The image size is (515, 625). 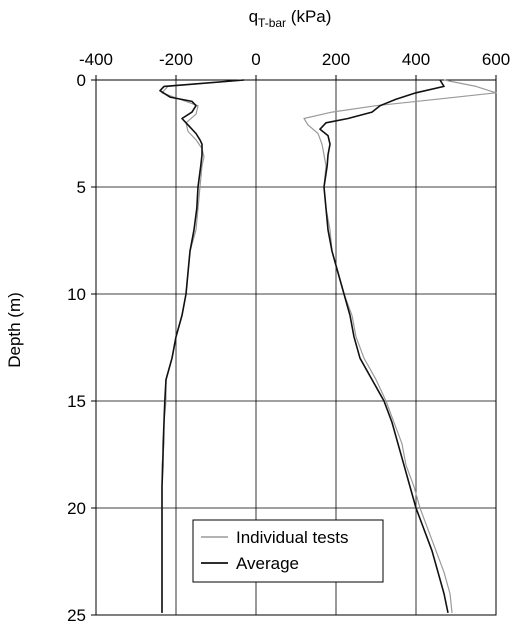 I want to click on x-axis-title-sub: T-bar, so click(x=272, y=23).